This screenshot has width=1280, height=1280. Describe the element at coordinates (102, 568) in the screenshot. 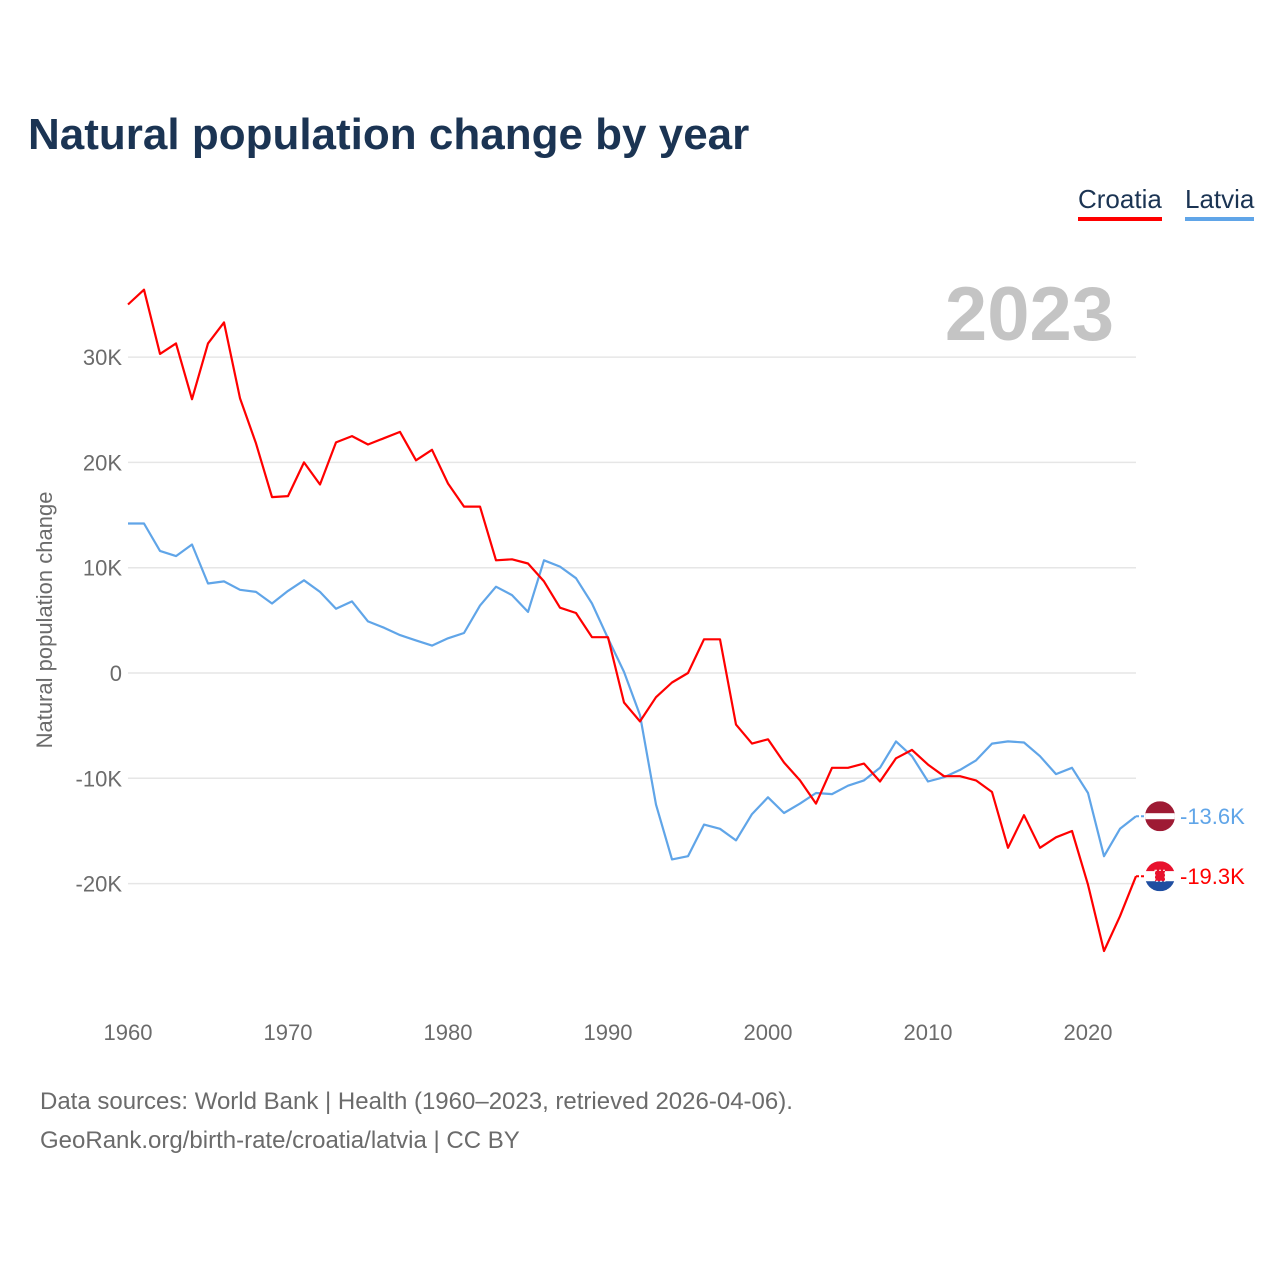

I see `y-tick-label: 10K` at that location.